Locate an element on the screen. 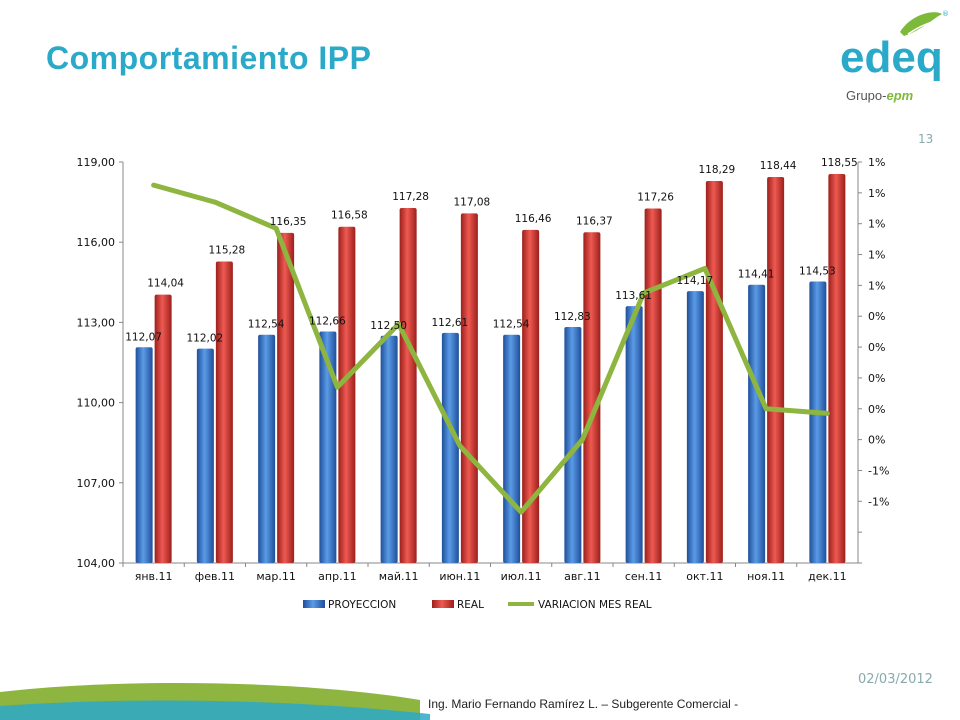 The height and width of the screenshot is (720, 960). proyeccion-data-label: 114,41 is located at coordinates (756, 275).